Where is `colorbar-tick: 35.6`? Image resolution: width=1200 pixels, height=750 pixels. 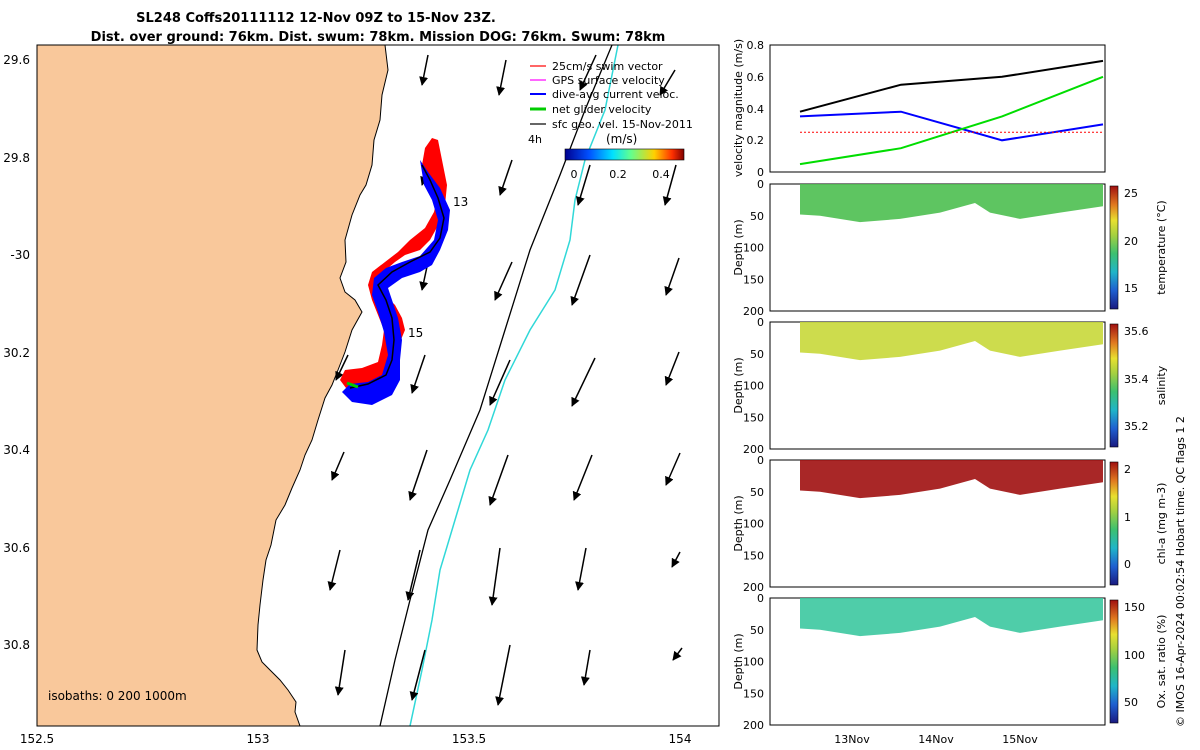
colorbar-tick: 35.6 is located at coordinates (1136, 331).